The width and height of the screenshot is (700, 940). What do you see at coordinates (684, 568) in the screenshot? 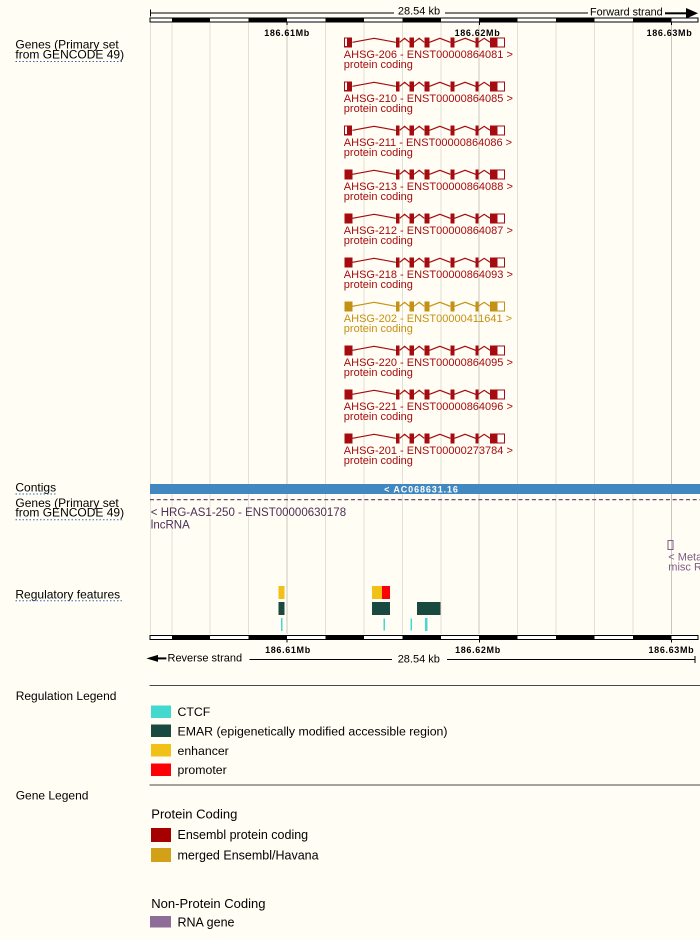
I see `svg-text: misc RNA` at bounding box center [684, 568].